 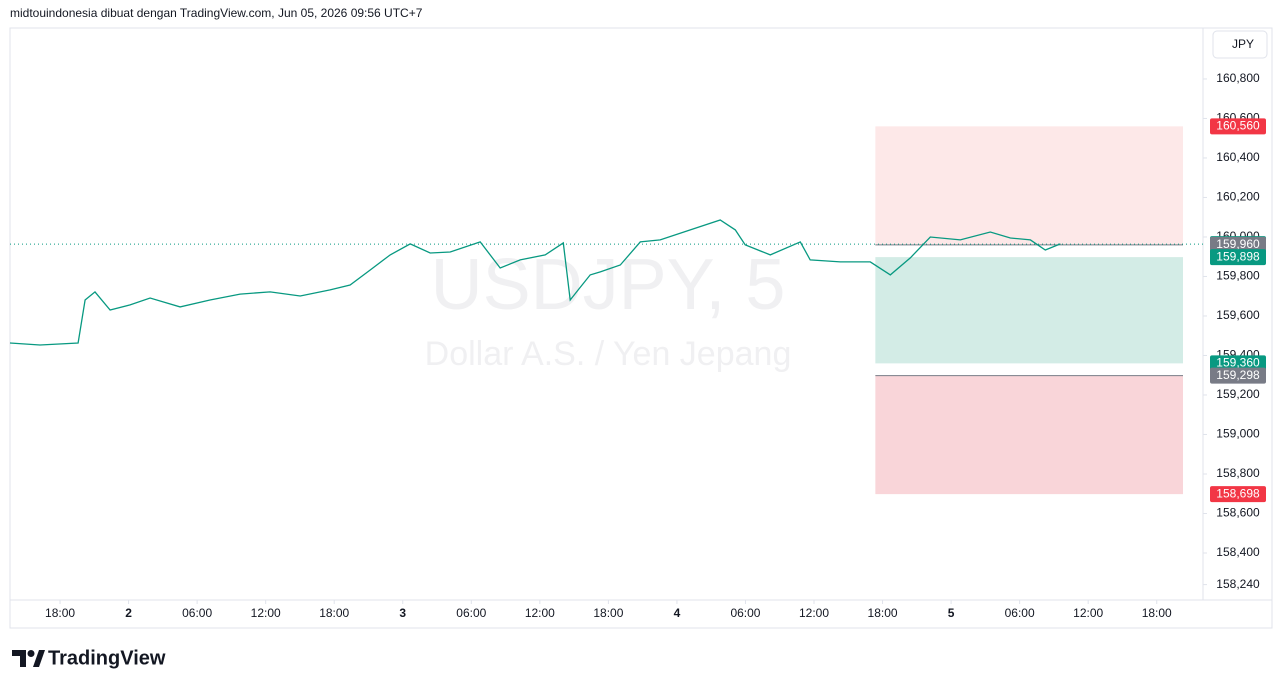 I want to click on x-tick-label: 4, so click(x=677, y=613).